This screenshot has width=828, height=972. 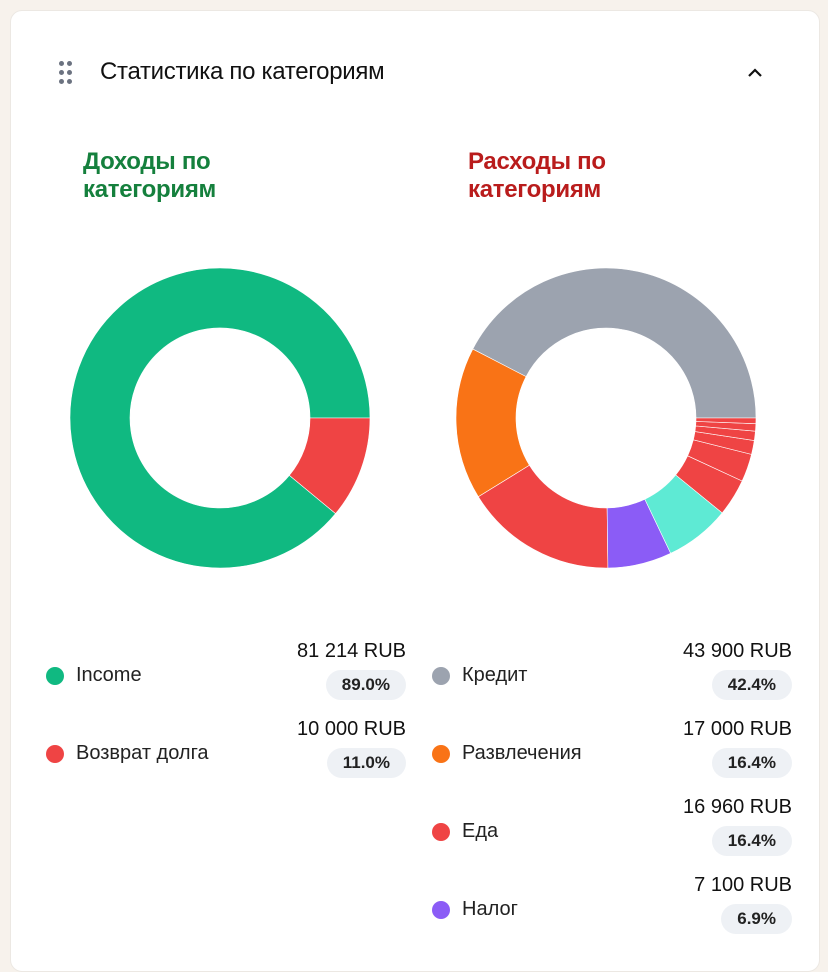 What do you see at coordinates (614, 343) in the screenshot?
I see `donut-slice-Кредит` at bounding box center [614, 343].